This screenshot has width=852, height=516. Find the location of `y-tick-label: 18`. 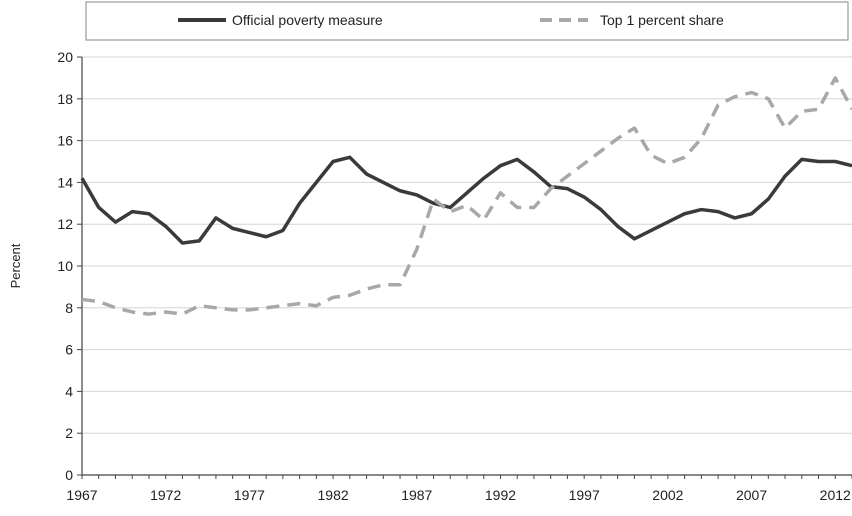

y-tick-label: 18 is located at coordinates (65, 99).